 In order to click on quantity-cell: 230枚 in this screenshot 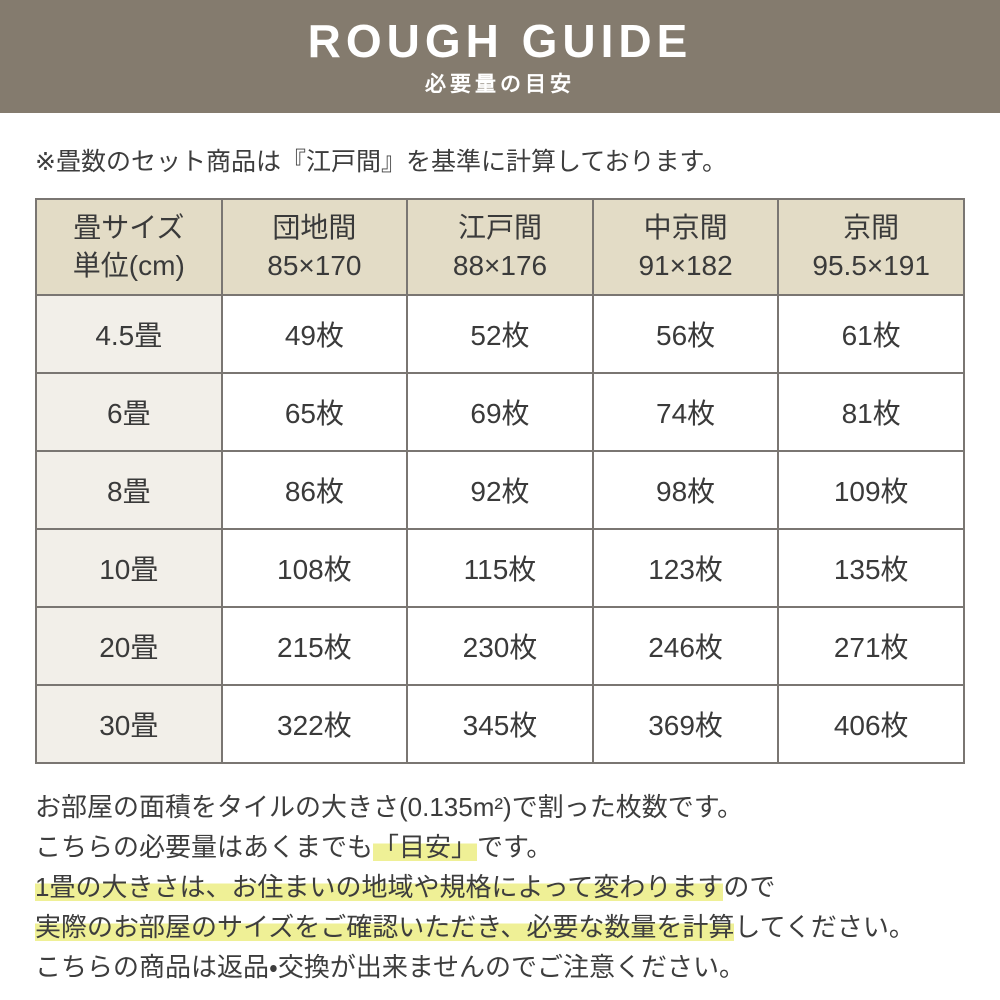, I will do `click(500, 646)`.